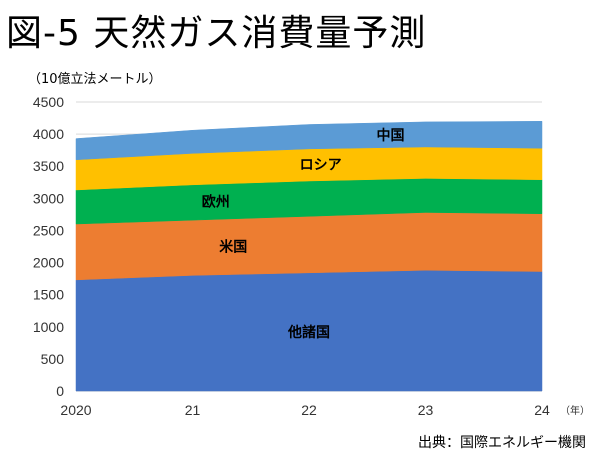 The width and height of the screenshot is (600, 460). What do you see at coordinates (233, 247) in the screenshot?
I see `series-label-1: 米国` at bounding box center [233, 247].